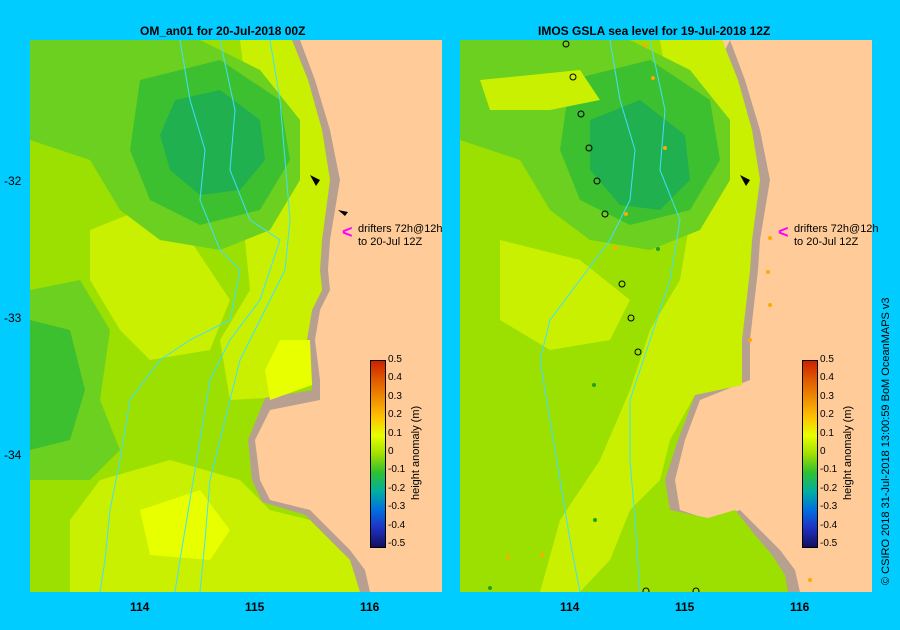  Describe the element at coordinates (654, 31) in the screenshot. I see `right-panel-title: IMOS GSLA sea level for 19-Jul-2018 12Z` at that location.